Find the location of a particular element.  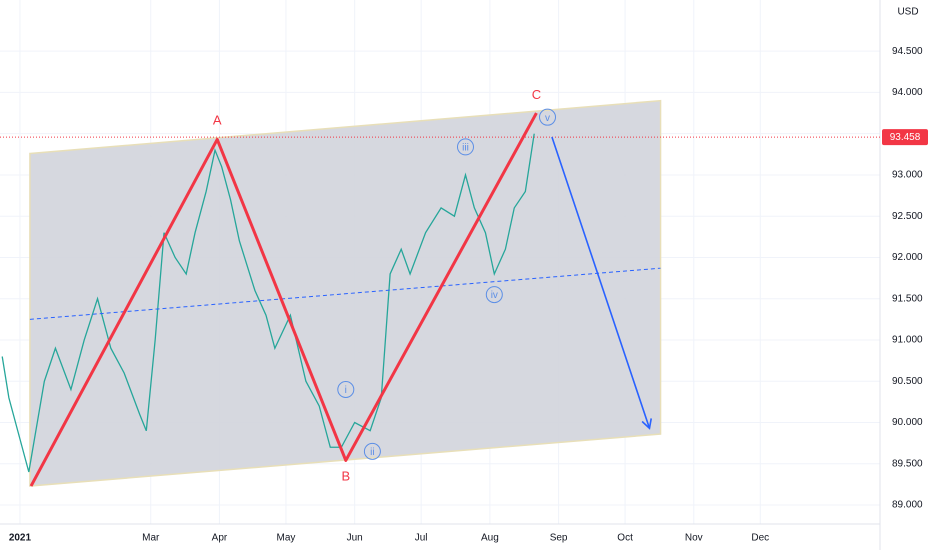

y-tick-label: 89.000 is located at coordinates (907, 505).